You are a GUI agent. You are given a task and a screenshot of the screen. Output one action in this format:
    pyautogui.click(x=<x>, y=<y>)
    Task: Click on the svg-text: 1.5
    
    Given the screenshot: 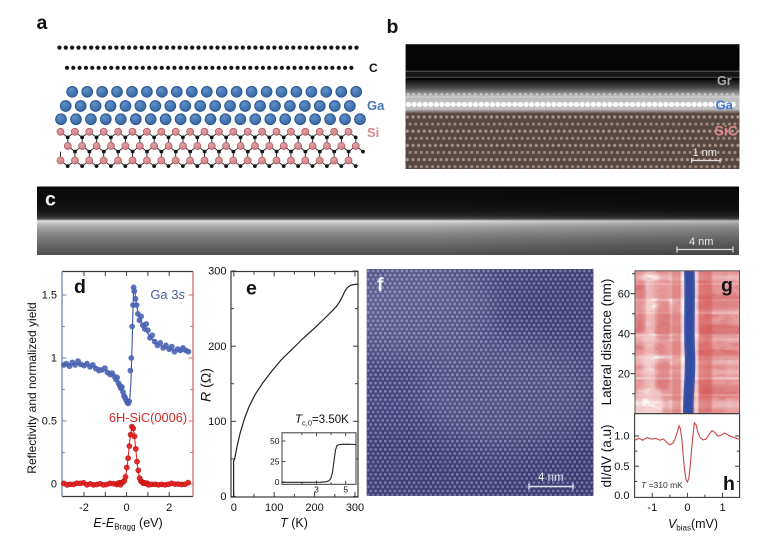 What is the action you would take?
    pyautogui.click(x=49, y=296)
    